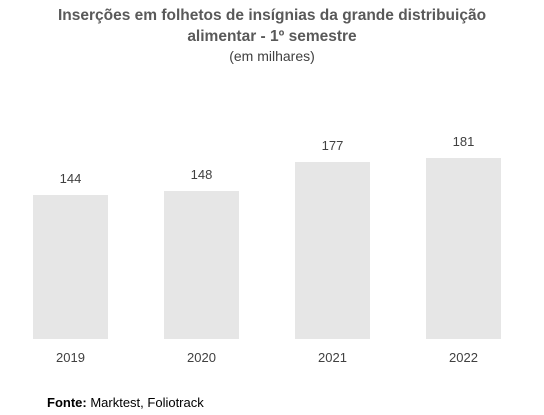 Image resolution: width=544 pixels, height=415 pixels. I want to click on category-label-2022: 2022, so click(463, 357).